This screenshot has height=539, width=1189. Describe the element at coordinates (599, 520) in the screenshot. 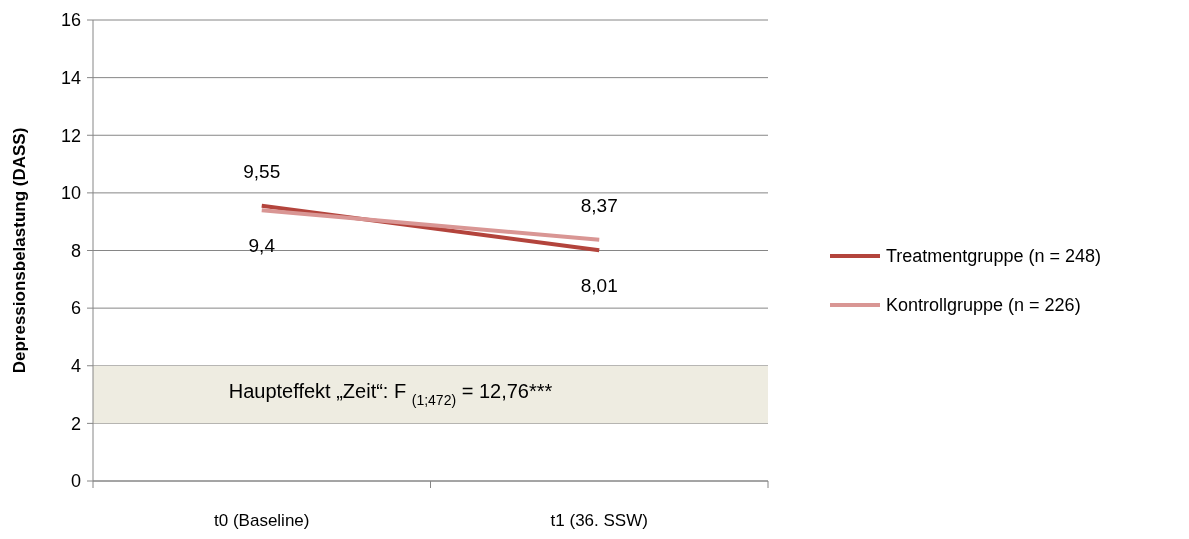

I see `x-tick-label: t1 (36. SSW)` at that location.